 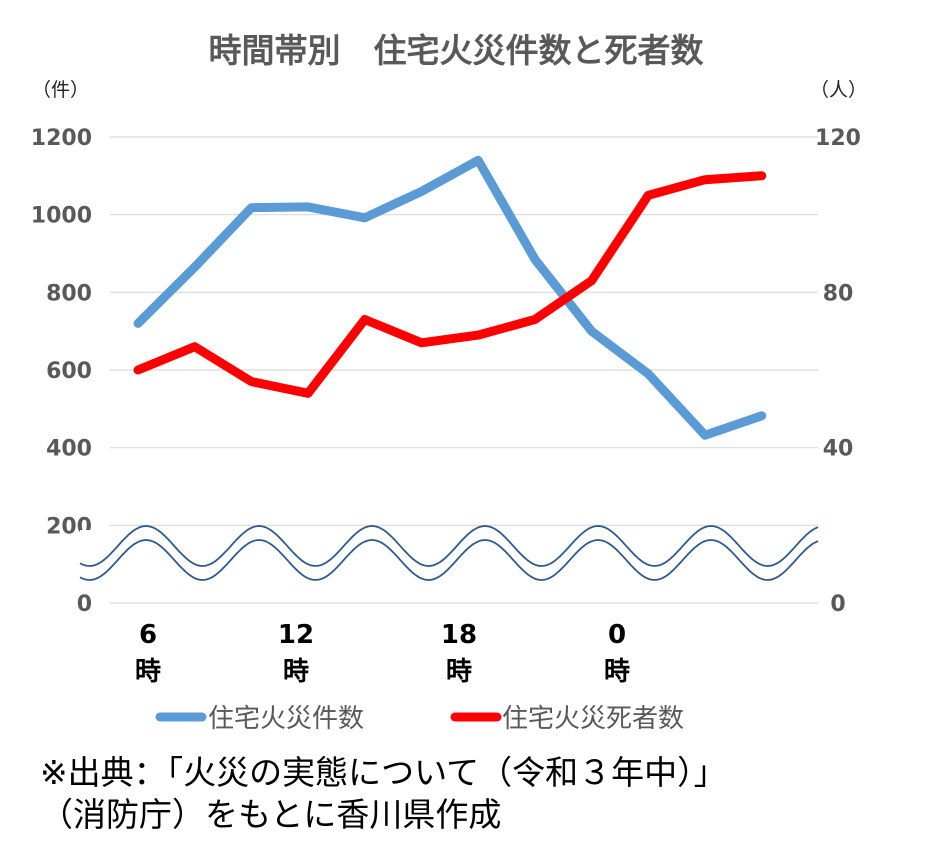 What do you see at coordinates (449, 546) in the screenshot?
I see `break-wave-upper` at bounding box center [449, 546].